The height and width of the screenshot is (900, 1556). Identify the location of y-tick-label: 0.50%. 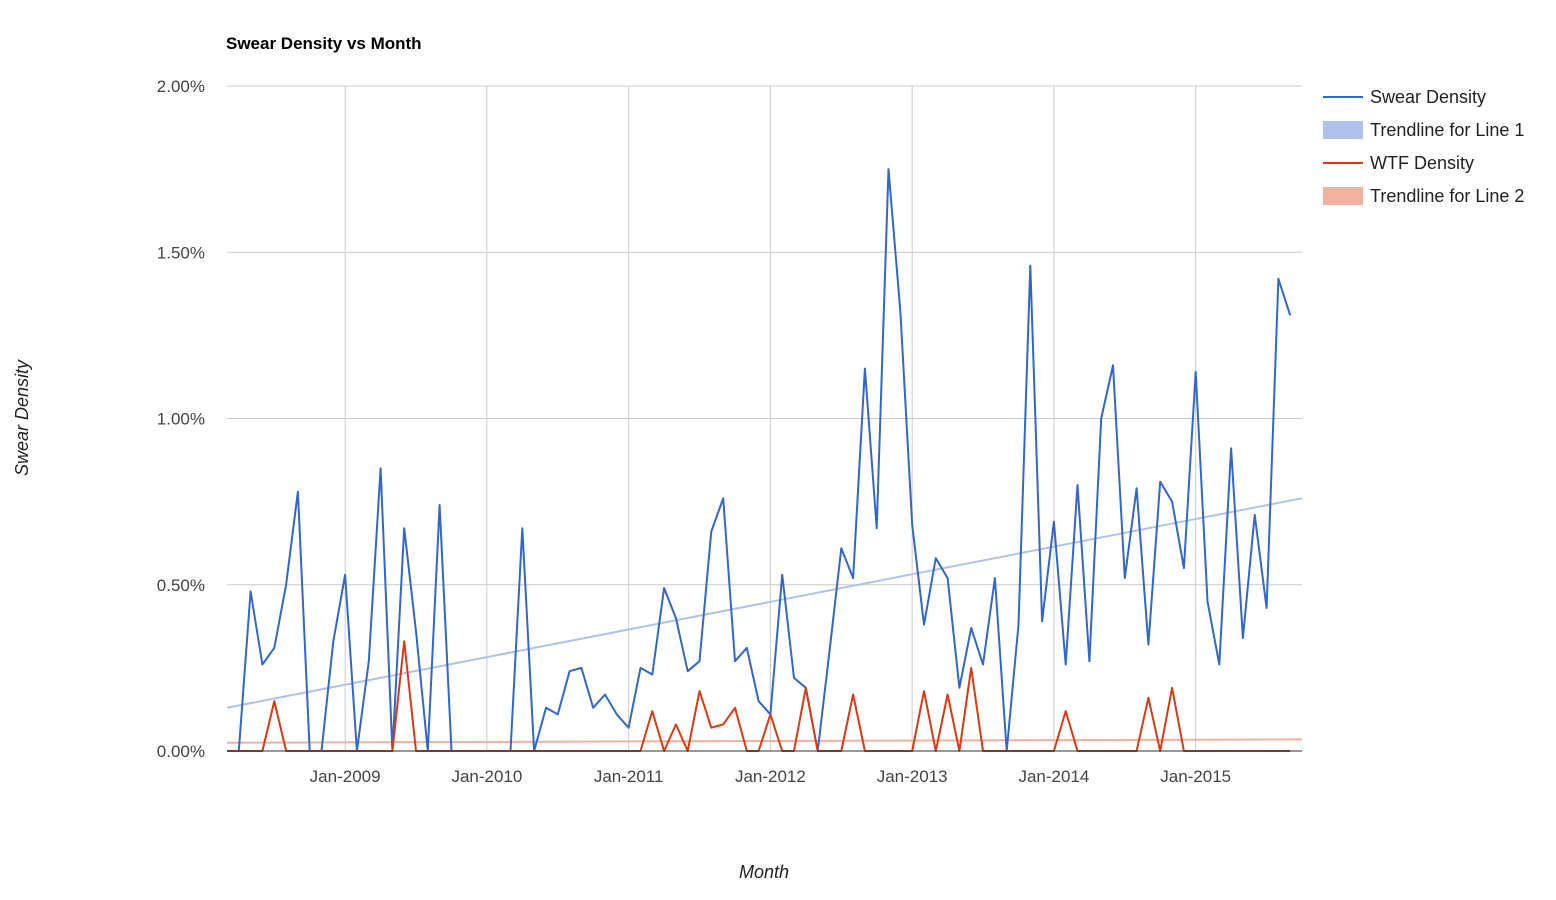
(181, 585).